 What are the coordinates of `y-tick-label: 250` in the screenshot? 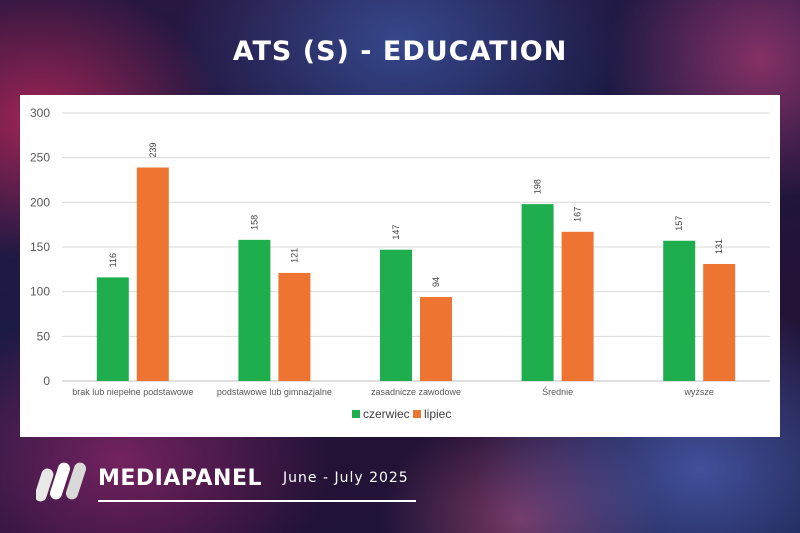 It's located at (40, 158).